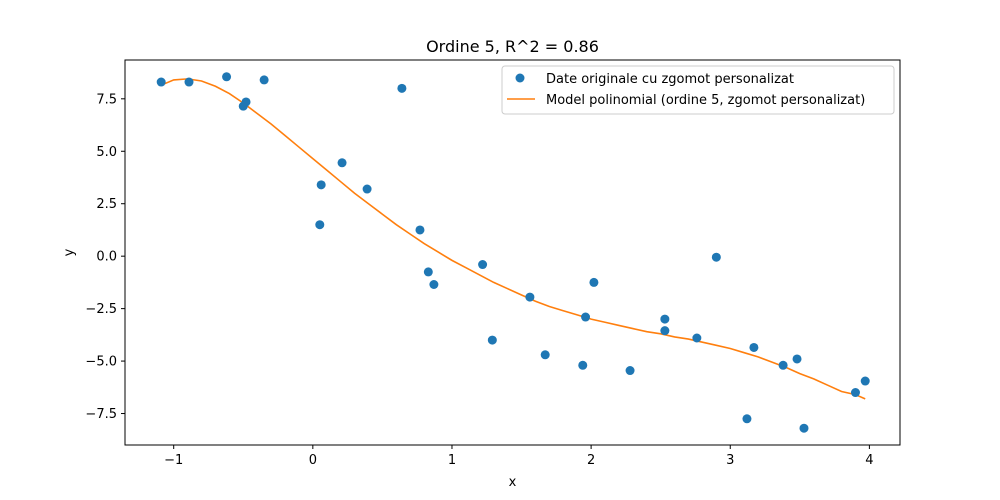 The height and width of the screenshot is (500, 1000). What do you see at coordinates (101, 362) in the screenshot?
I see `y-tick-label: −5.0` at bounding box center [101, 362].